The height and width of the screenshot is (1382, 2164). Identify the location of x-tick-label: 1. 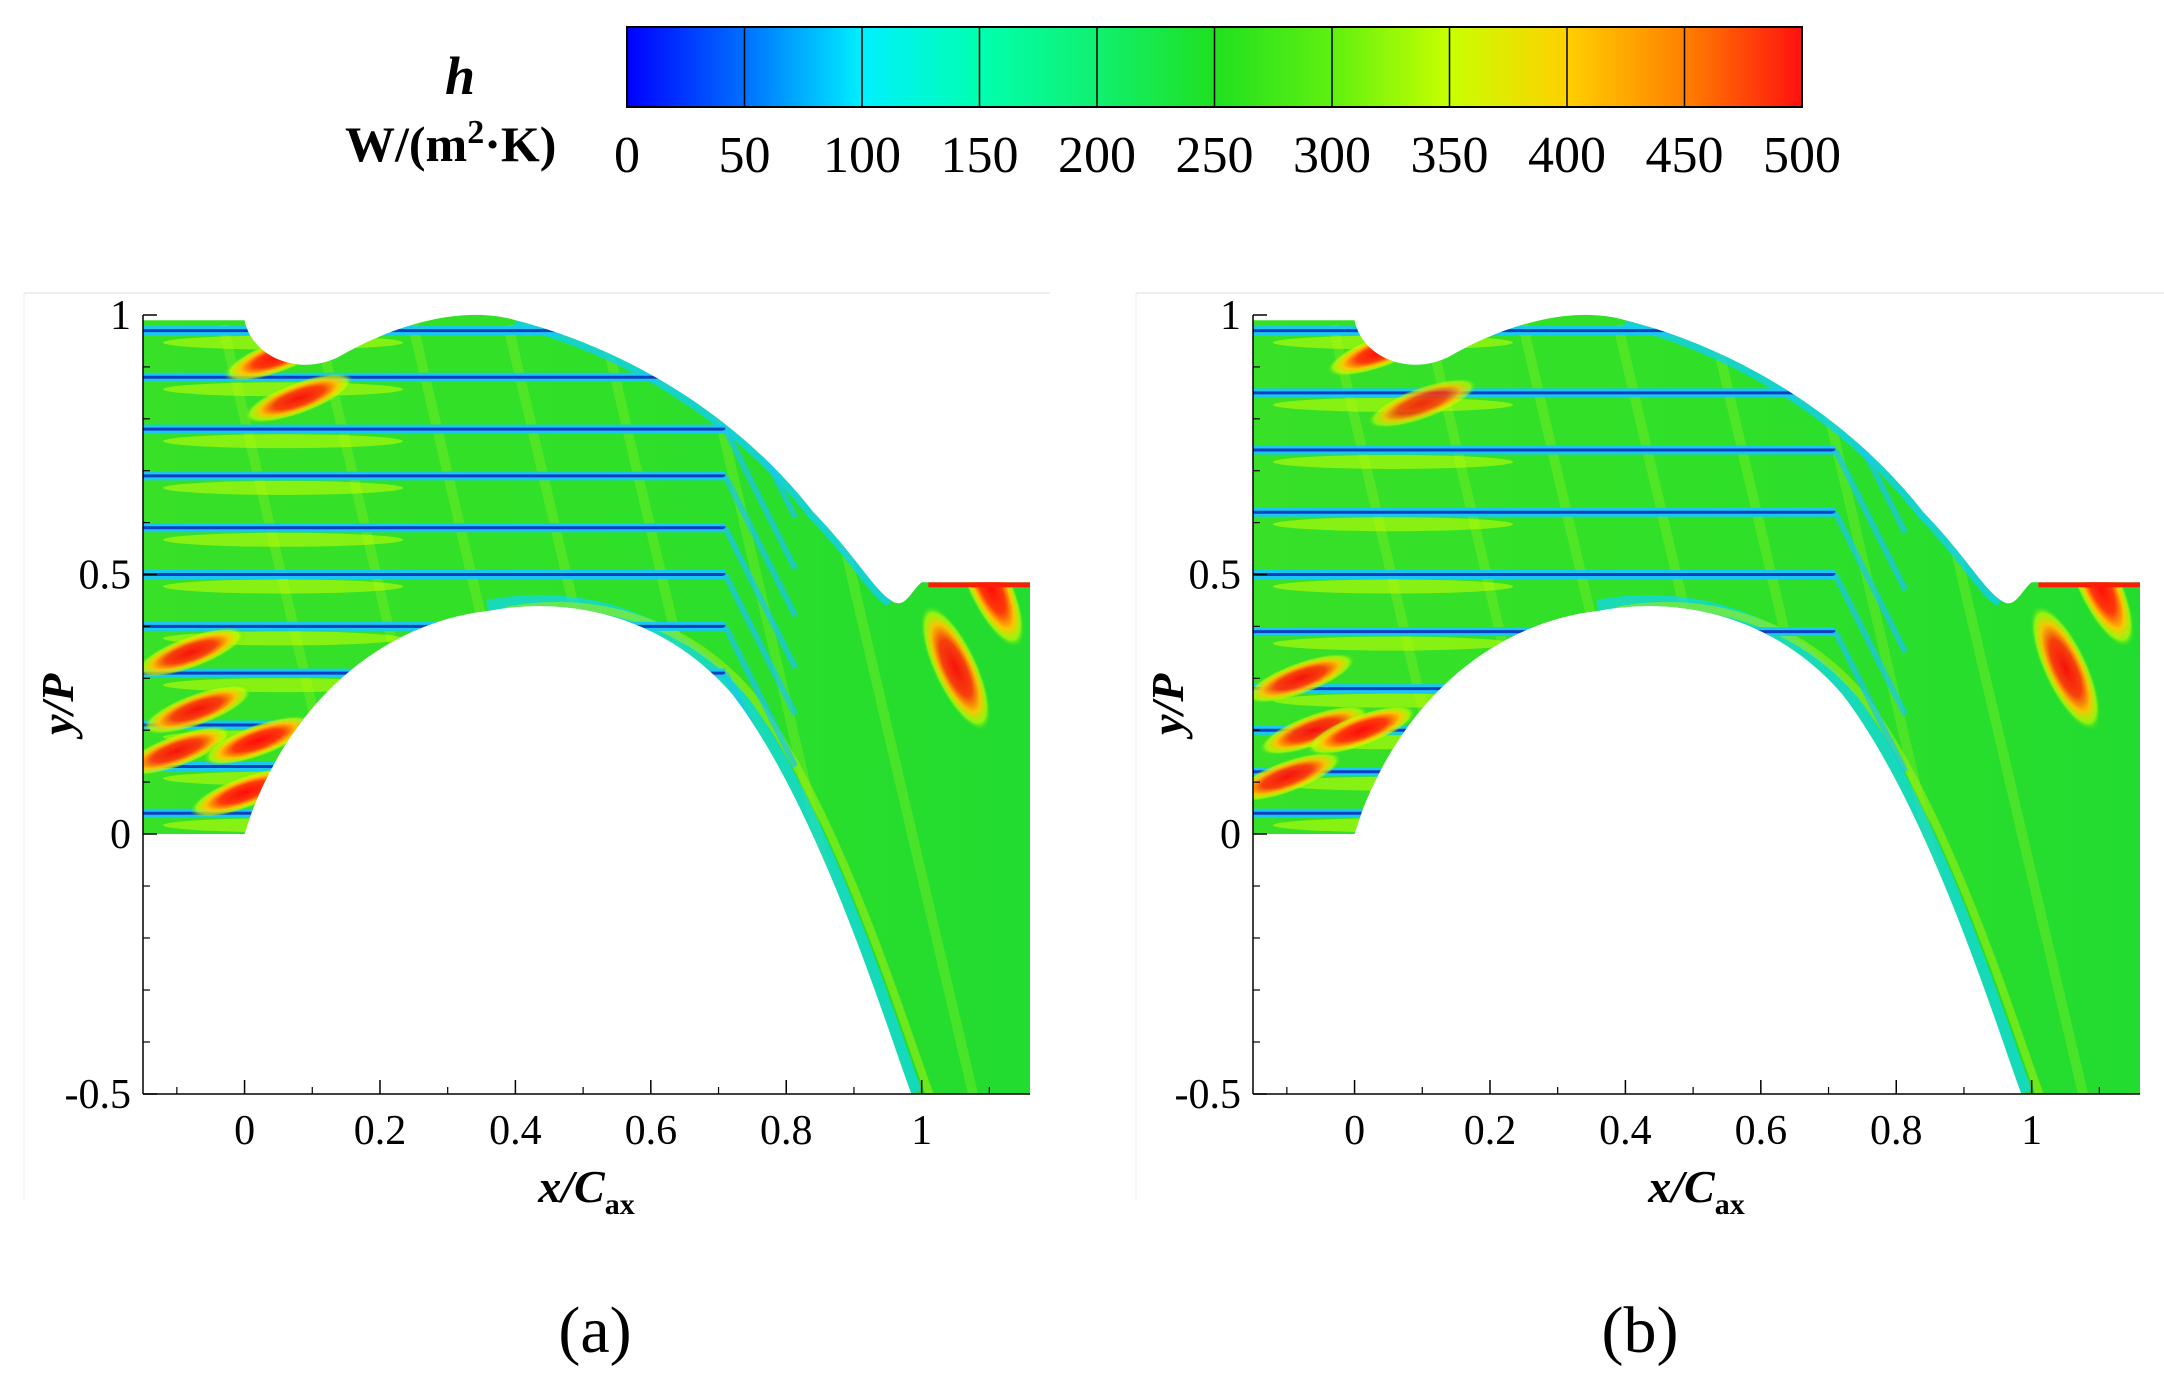
(2031, 1131).